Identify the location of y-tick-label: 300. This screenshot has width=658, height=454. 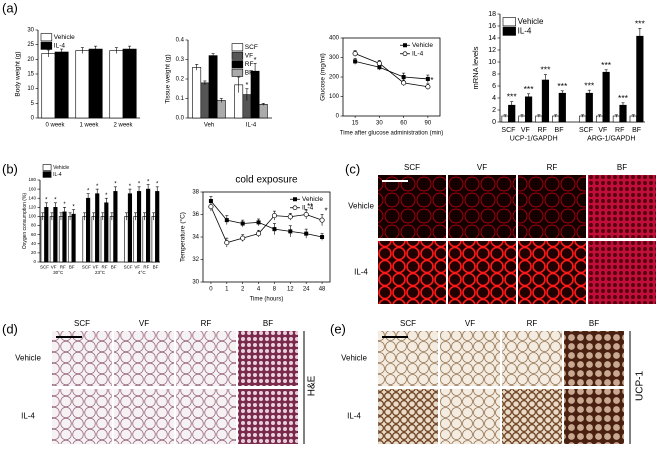
(334, 58).